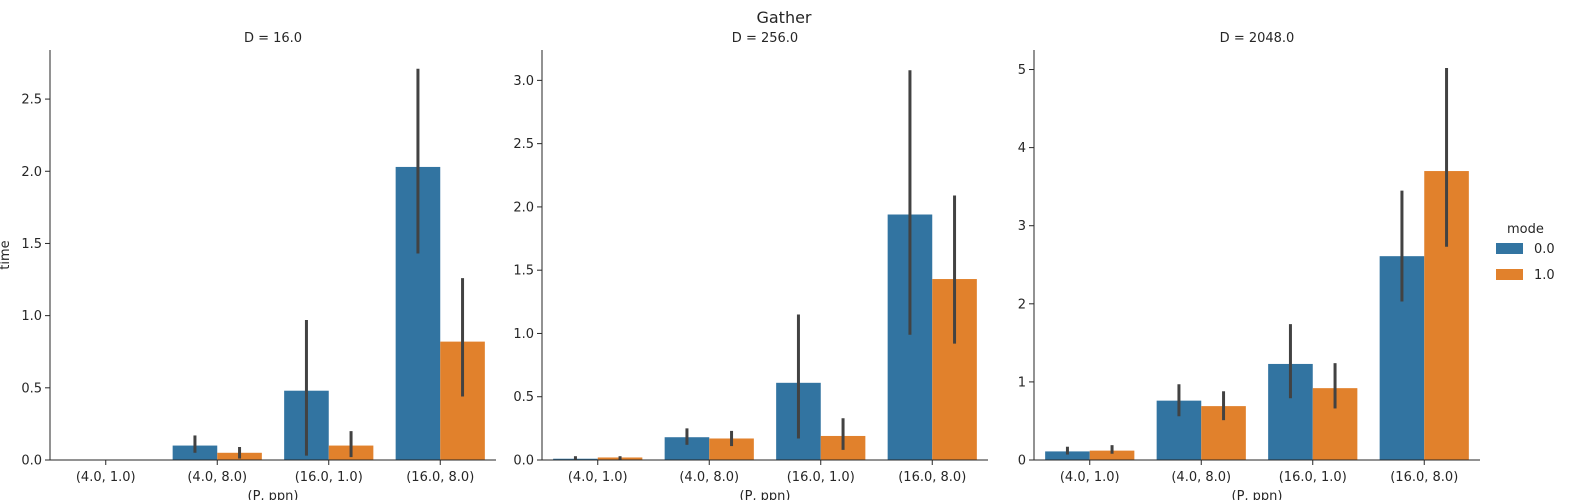 The image size is (1572, 500). What do you see at coordinates (1022, 304) in the screenshot?
I see `y-tick-label: 2` at bounding box center [1022, 304].